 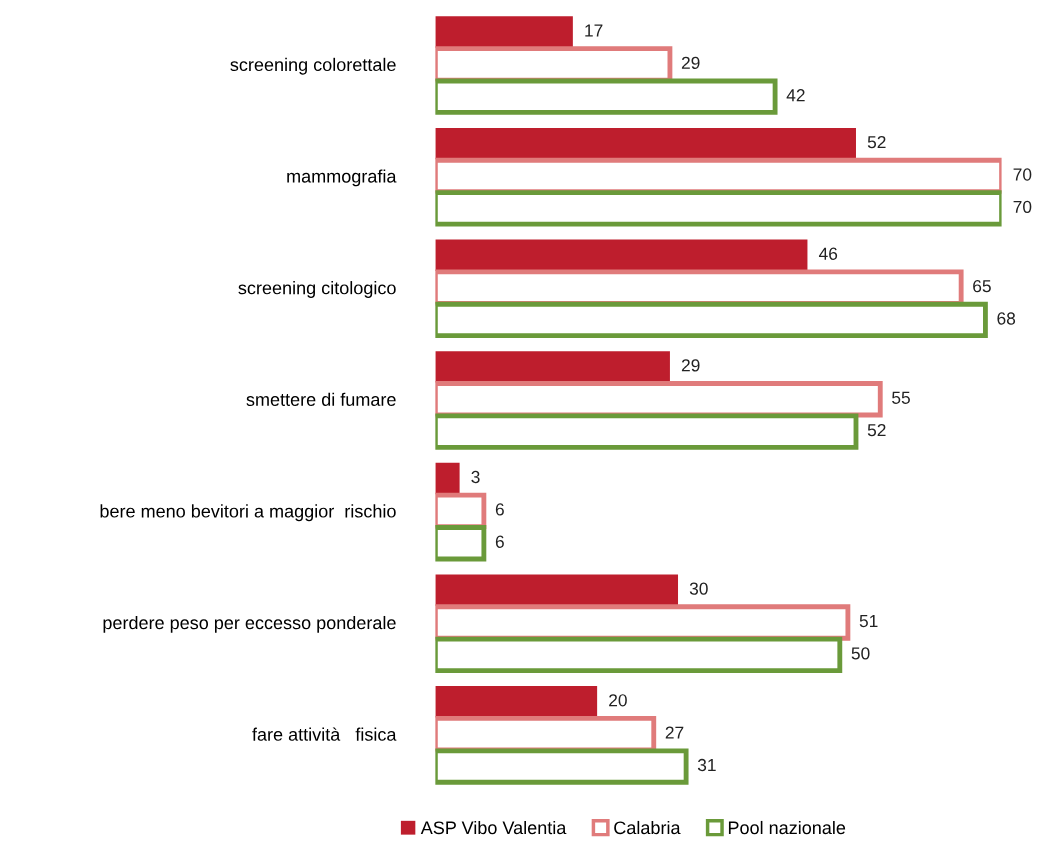 What do you see at coordinates (982, 286) in the screenshot?
I see `data-label: 65` at bounding box center [982, 286].